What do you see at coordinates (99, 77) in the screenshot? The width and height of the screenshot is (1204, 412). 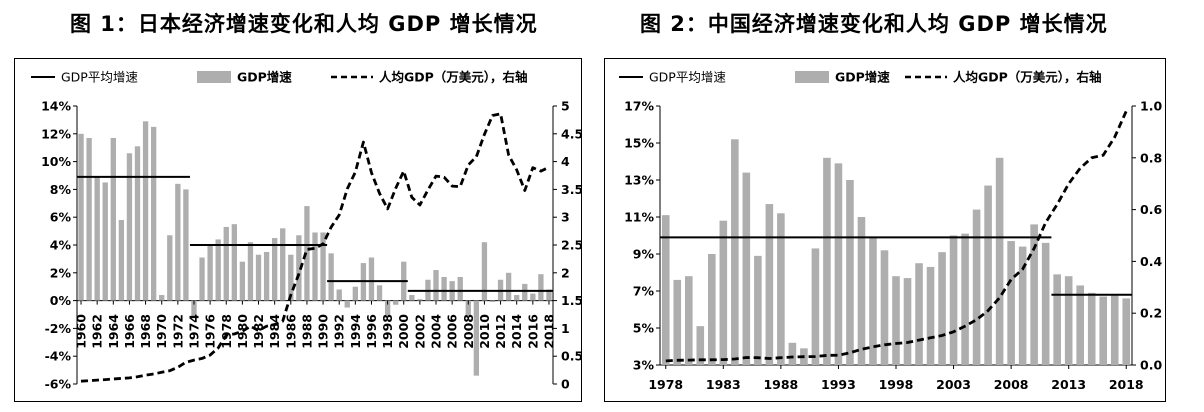 I see `legend-average-label: GDP平均增速` at bounding box center [99, 77].